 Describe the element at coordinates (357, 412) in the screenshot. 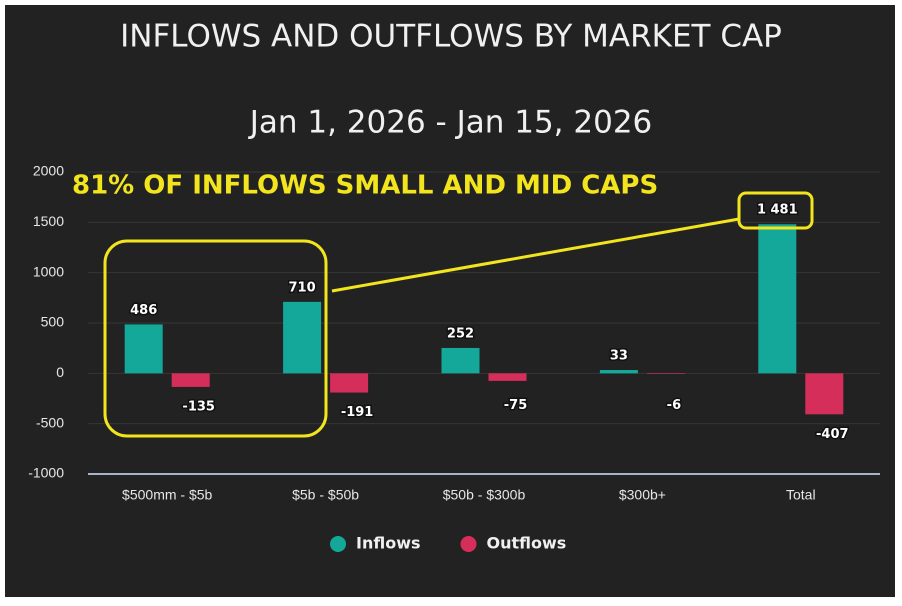

I see `value-label: -191` at that location.